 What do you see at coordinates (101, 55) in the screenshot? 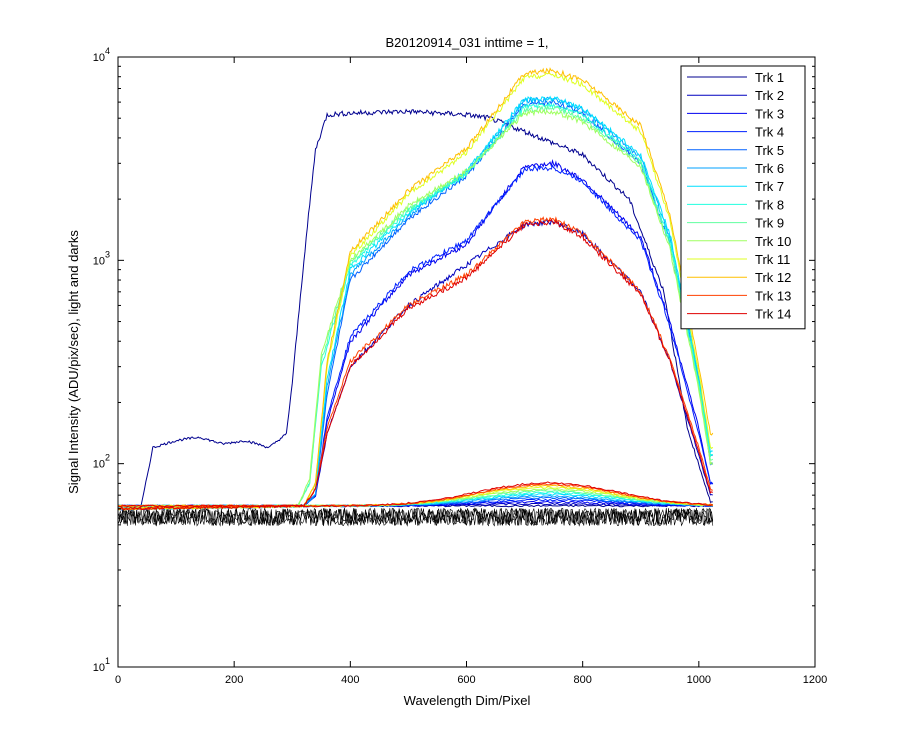
I see `y-tick-label: 10⁴` at bounding box center [101, 55].